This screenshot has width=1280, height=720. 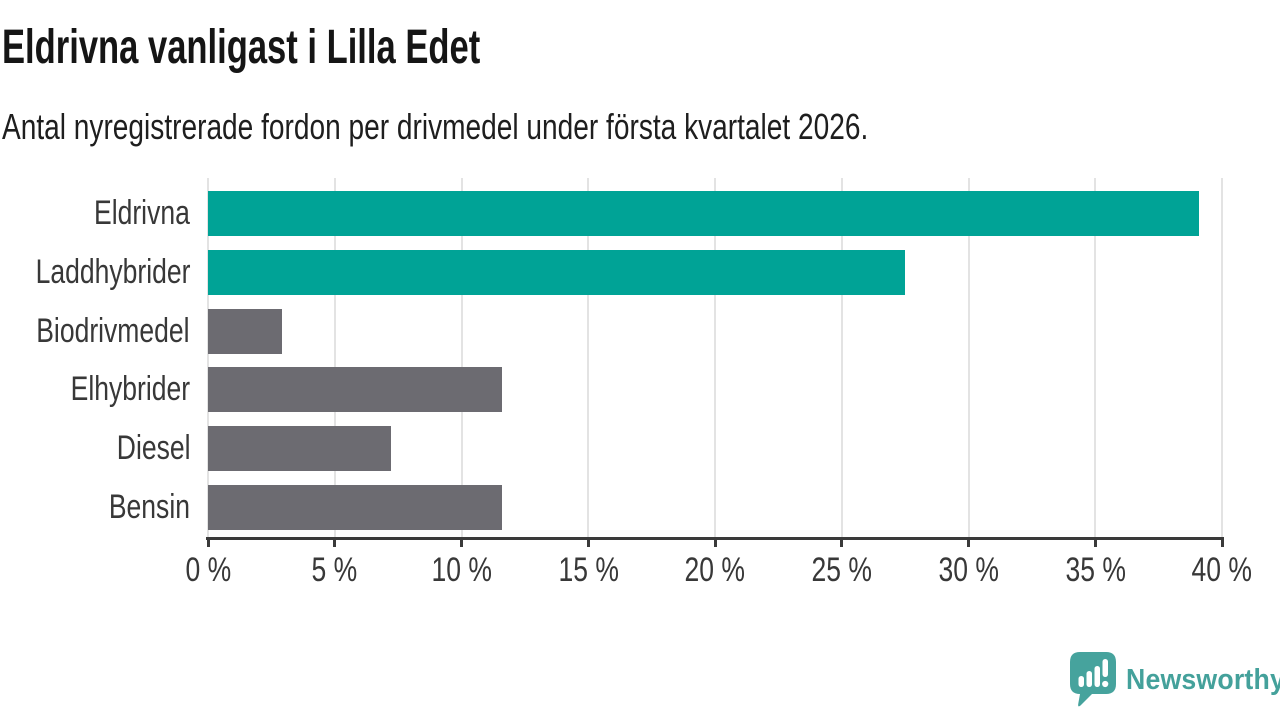 I want to click on axis-tick-label-text: 40 %, so click(x=1222, y=570).